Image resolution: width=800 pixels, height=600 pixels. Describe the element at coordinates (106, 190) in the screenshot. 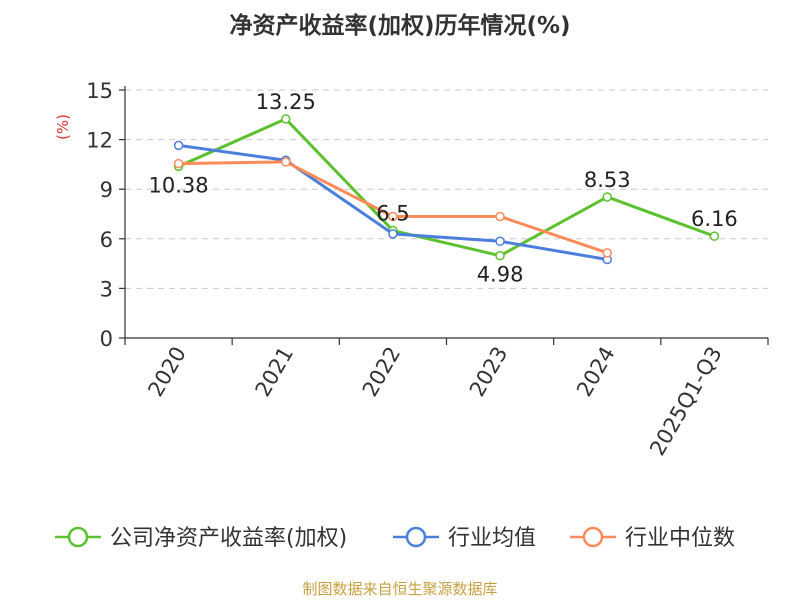

I see `y-tick-label: 9` at that location.